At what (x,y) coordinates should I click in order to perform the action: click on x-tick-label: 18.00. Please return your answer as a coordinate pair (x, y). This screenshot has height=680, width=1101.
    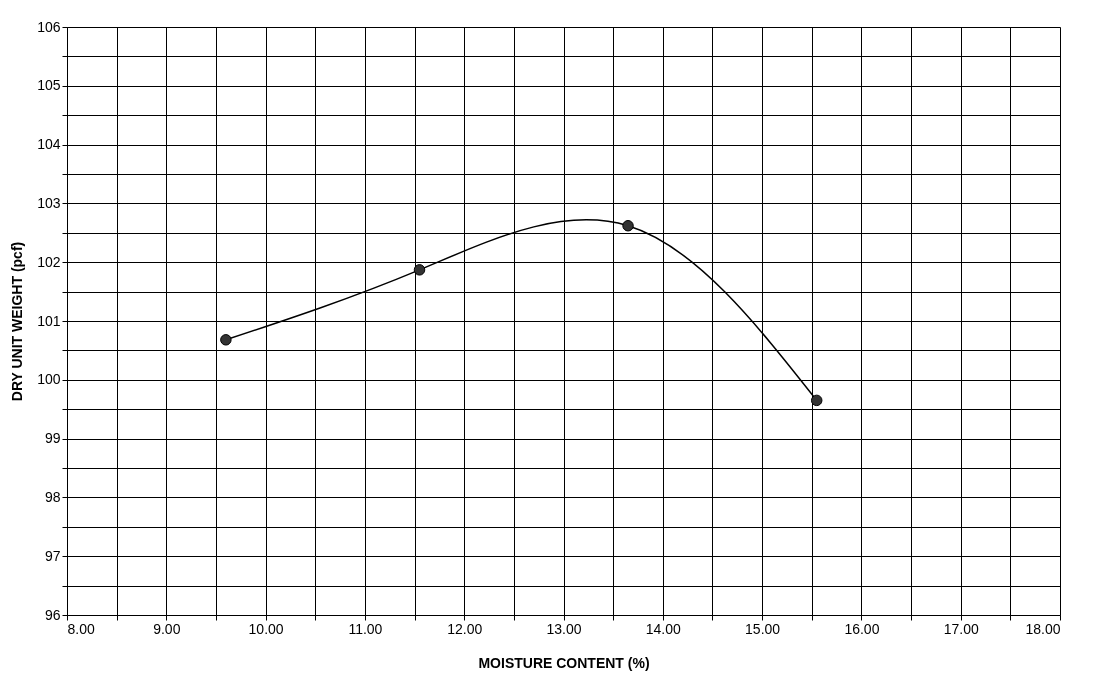
    Looking at the image, I should click on (1043, 628).